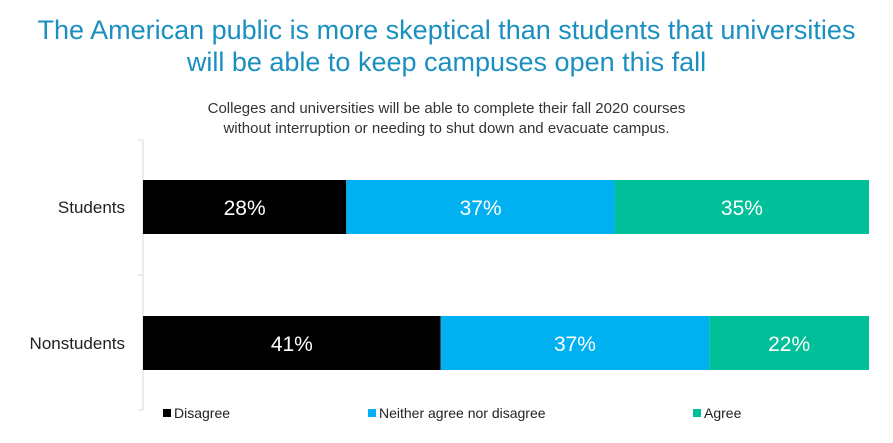  I want to click on data-label-students-2: 35%, so click(742, 208).